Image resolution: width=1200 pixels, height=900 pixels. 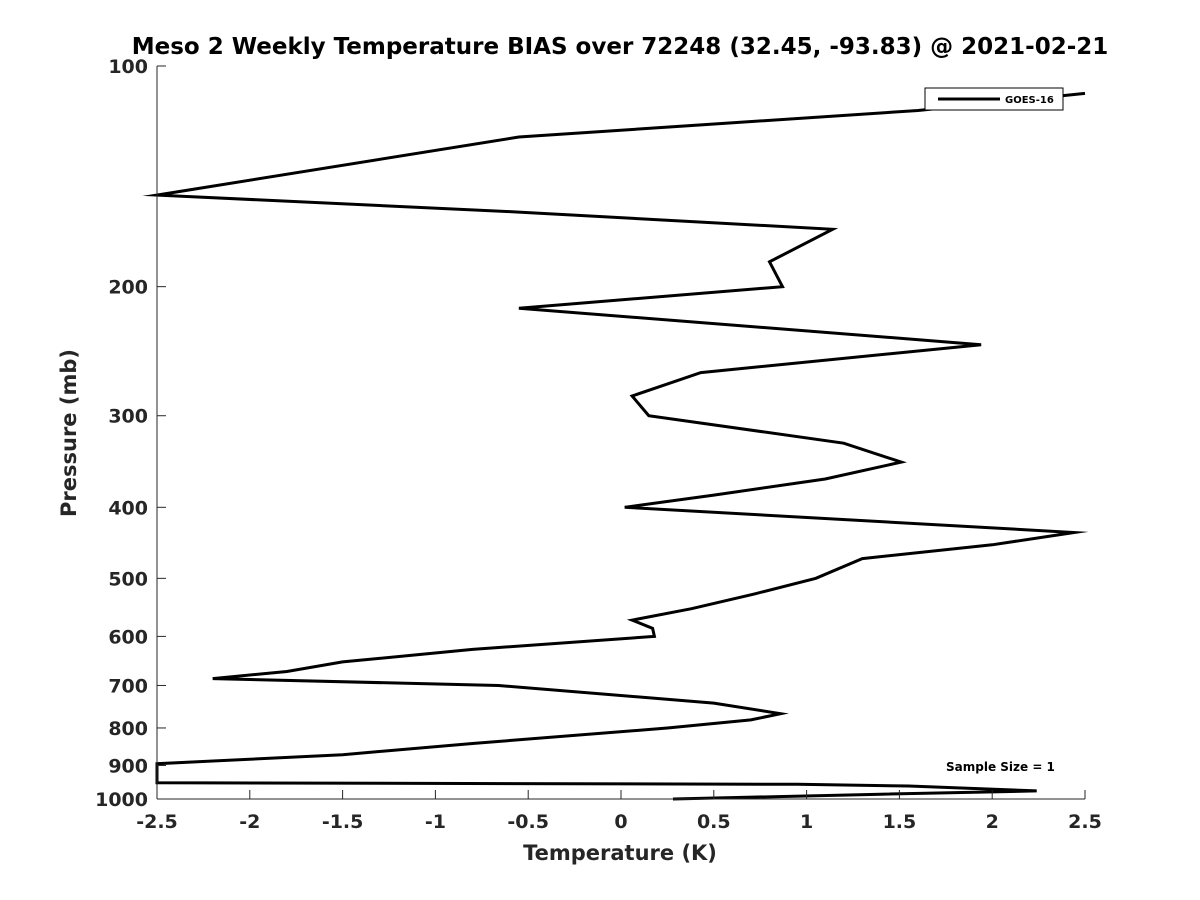 What do you see at coordinates (128, 579) in the screenshot?
I see `y-tick-label: 500` at bounding box center [128, 579].